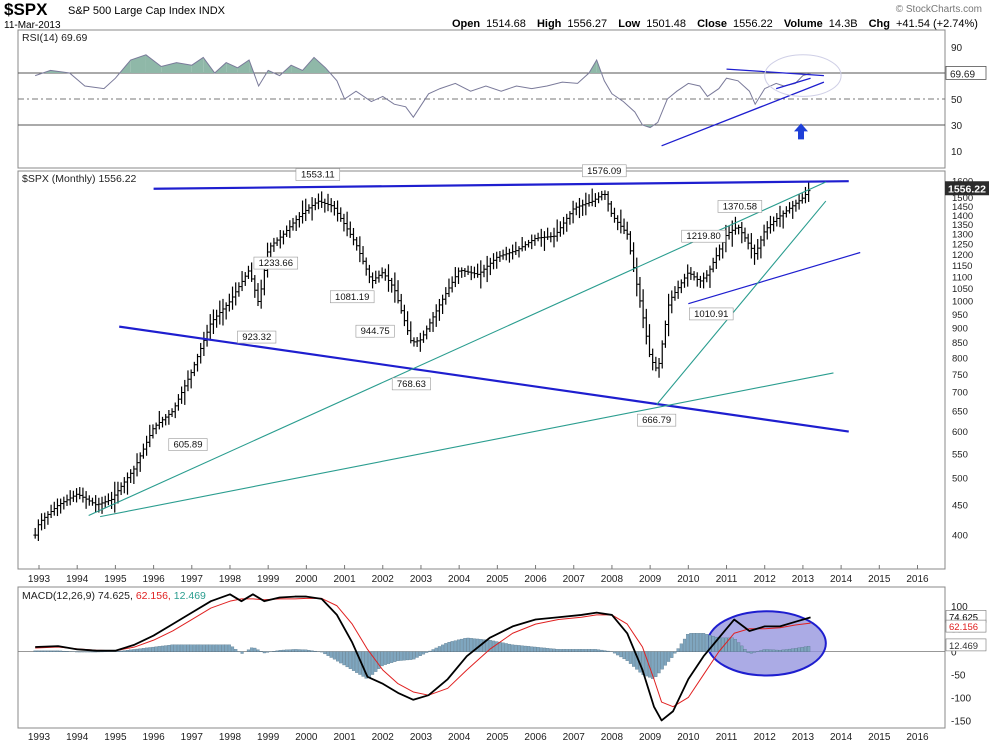 The height and width of the screenshot is (744, 990). I want to click on macd-x-tick-label: 2015, so click(879, 737).